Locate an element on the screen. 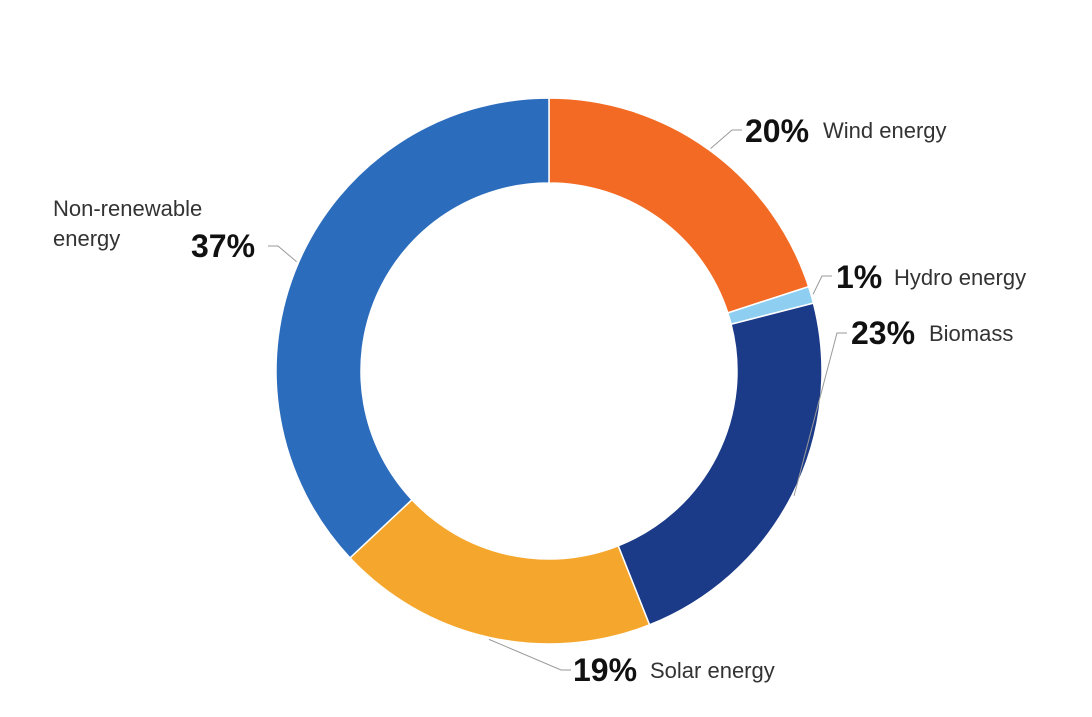  leader-line-non-renewable-energy is located at coordinates (282, 254).